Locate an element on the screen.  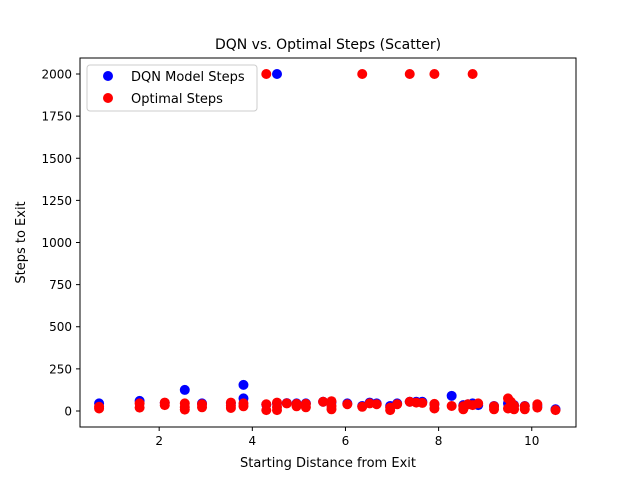
legend: DQN Model Steps Optimal Steps is located at coordinates (172, 88).